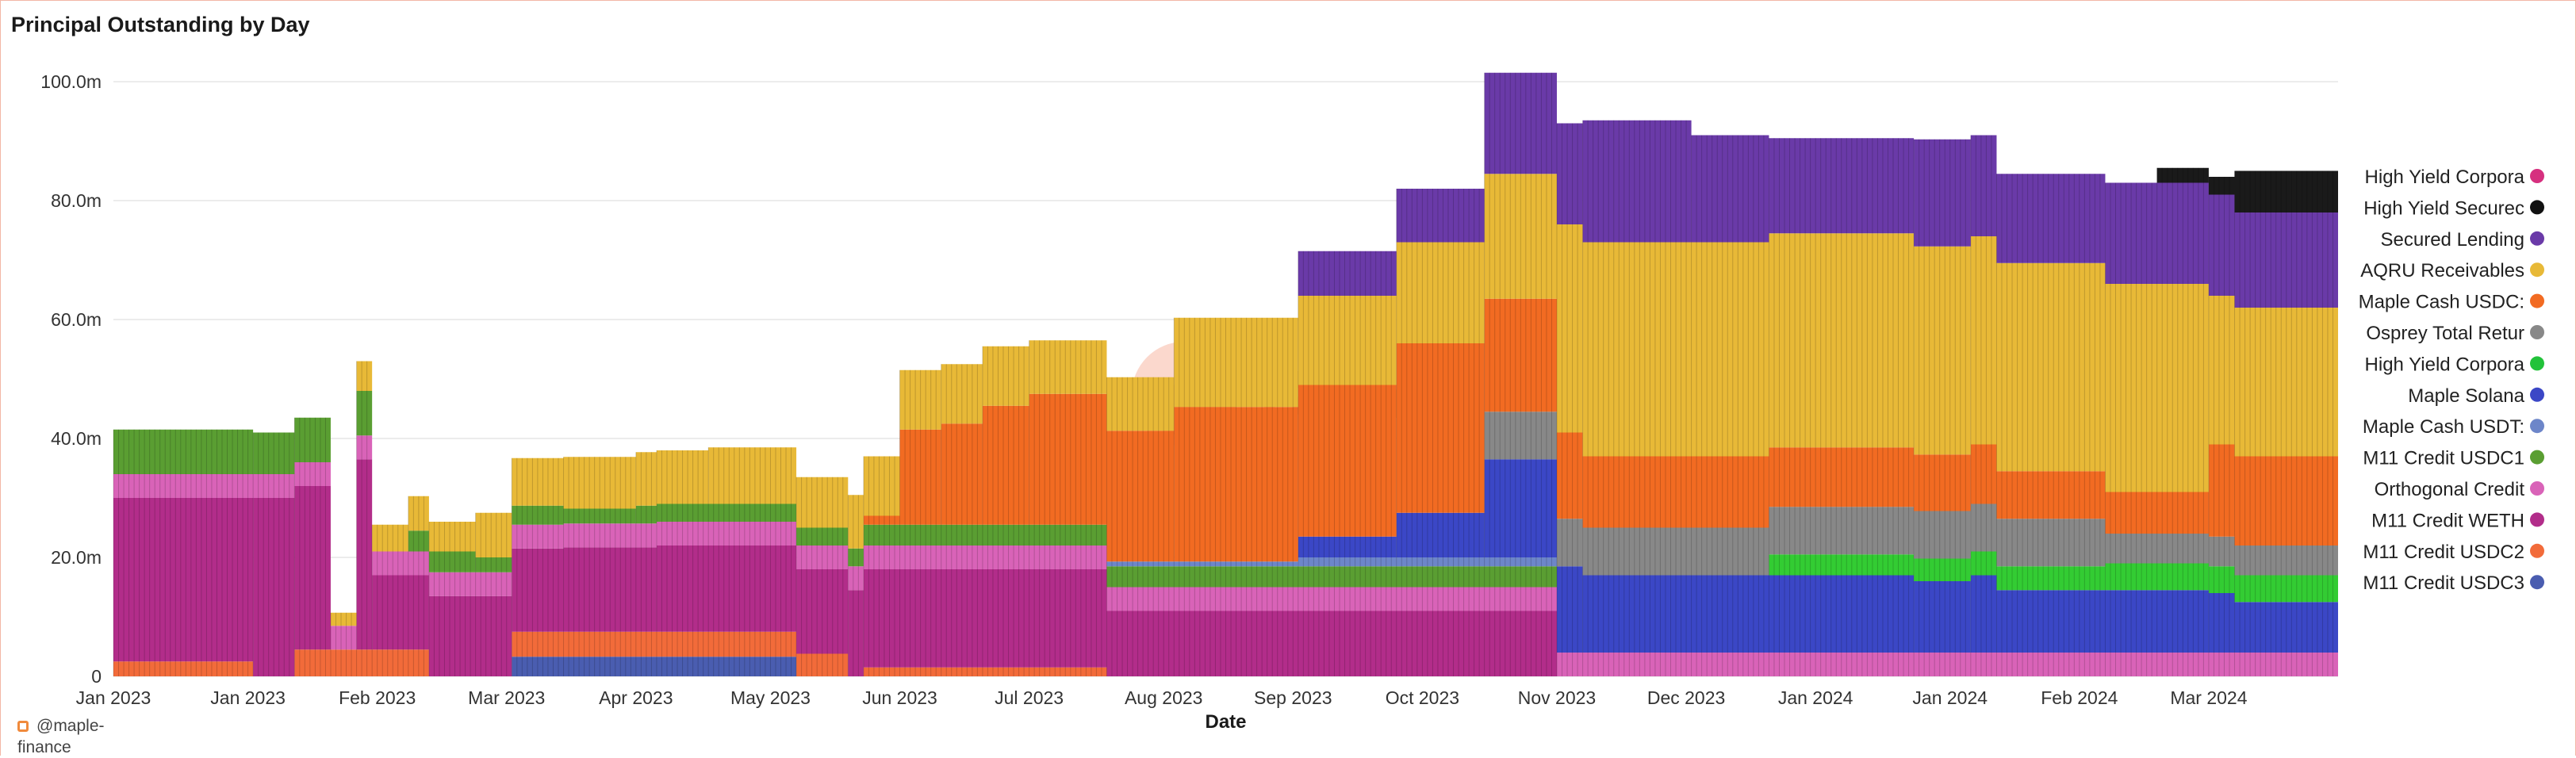 The height and width of the screenshot is (758, 2576). Describe the element at coordinates (2444, 552) in the screenshot. I see `legend-label: M11 Credit USDC2` at that location.